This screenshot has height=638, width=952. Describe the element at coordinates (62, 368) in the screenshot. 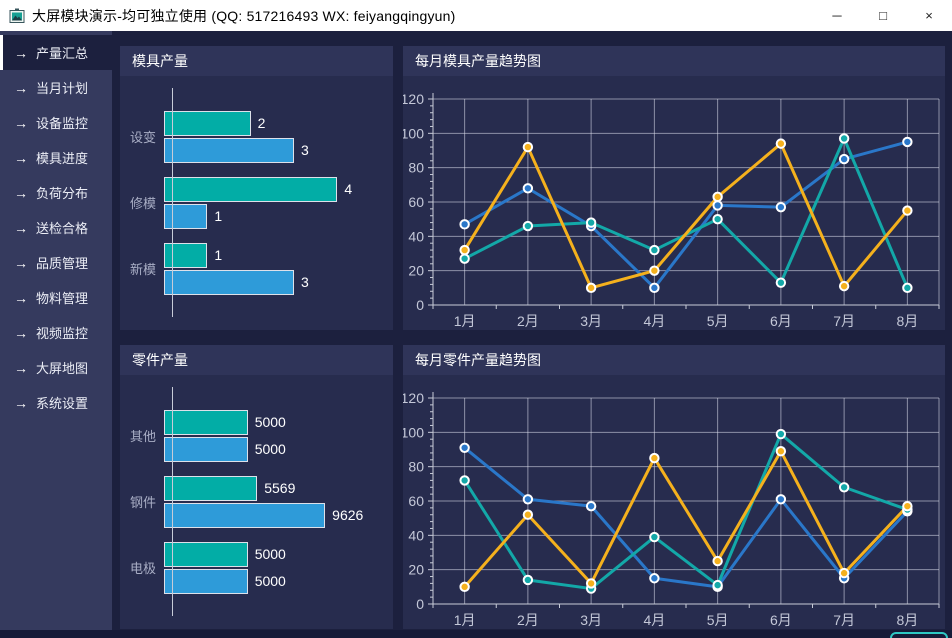

I see `sidebar-item-label: 大屏地图` at that location.